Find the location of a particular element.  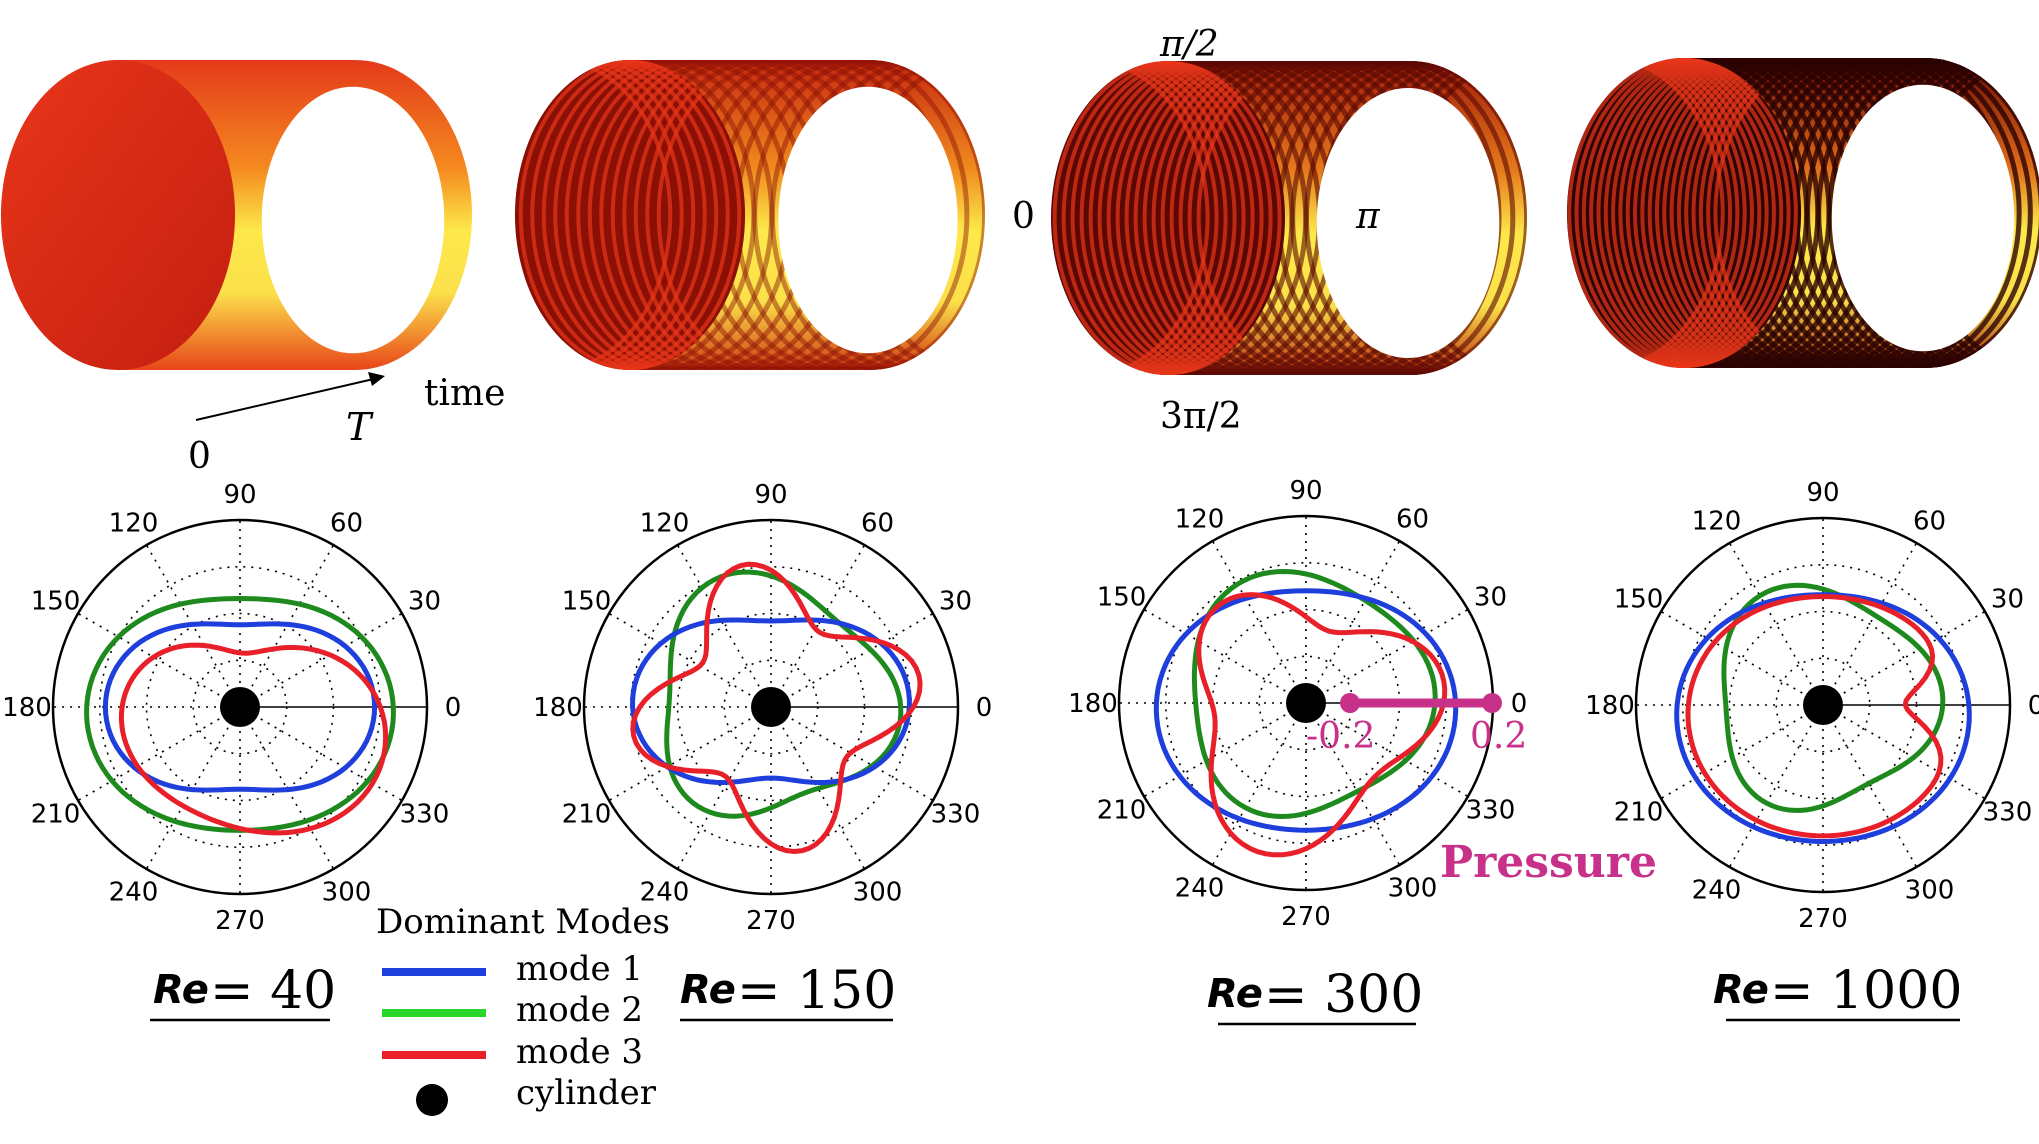

re-value: = 1000 is located at coordinates (1866, 991).